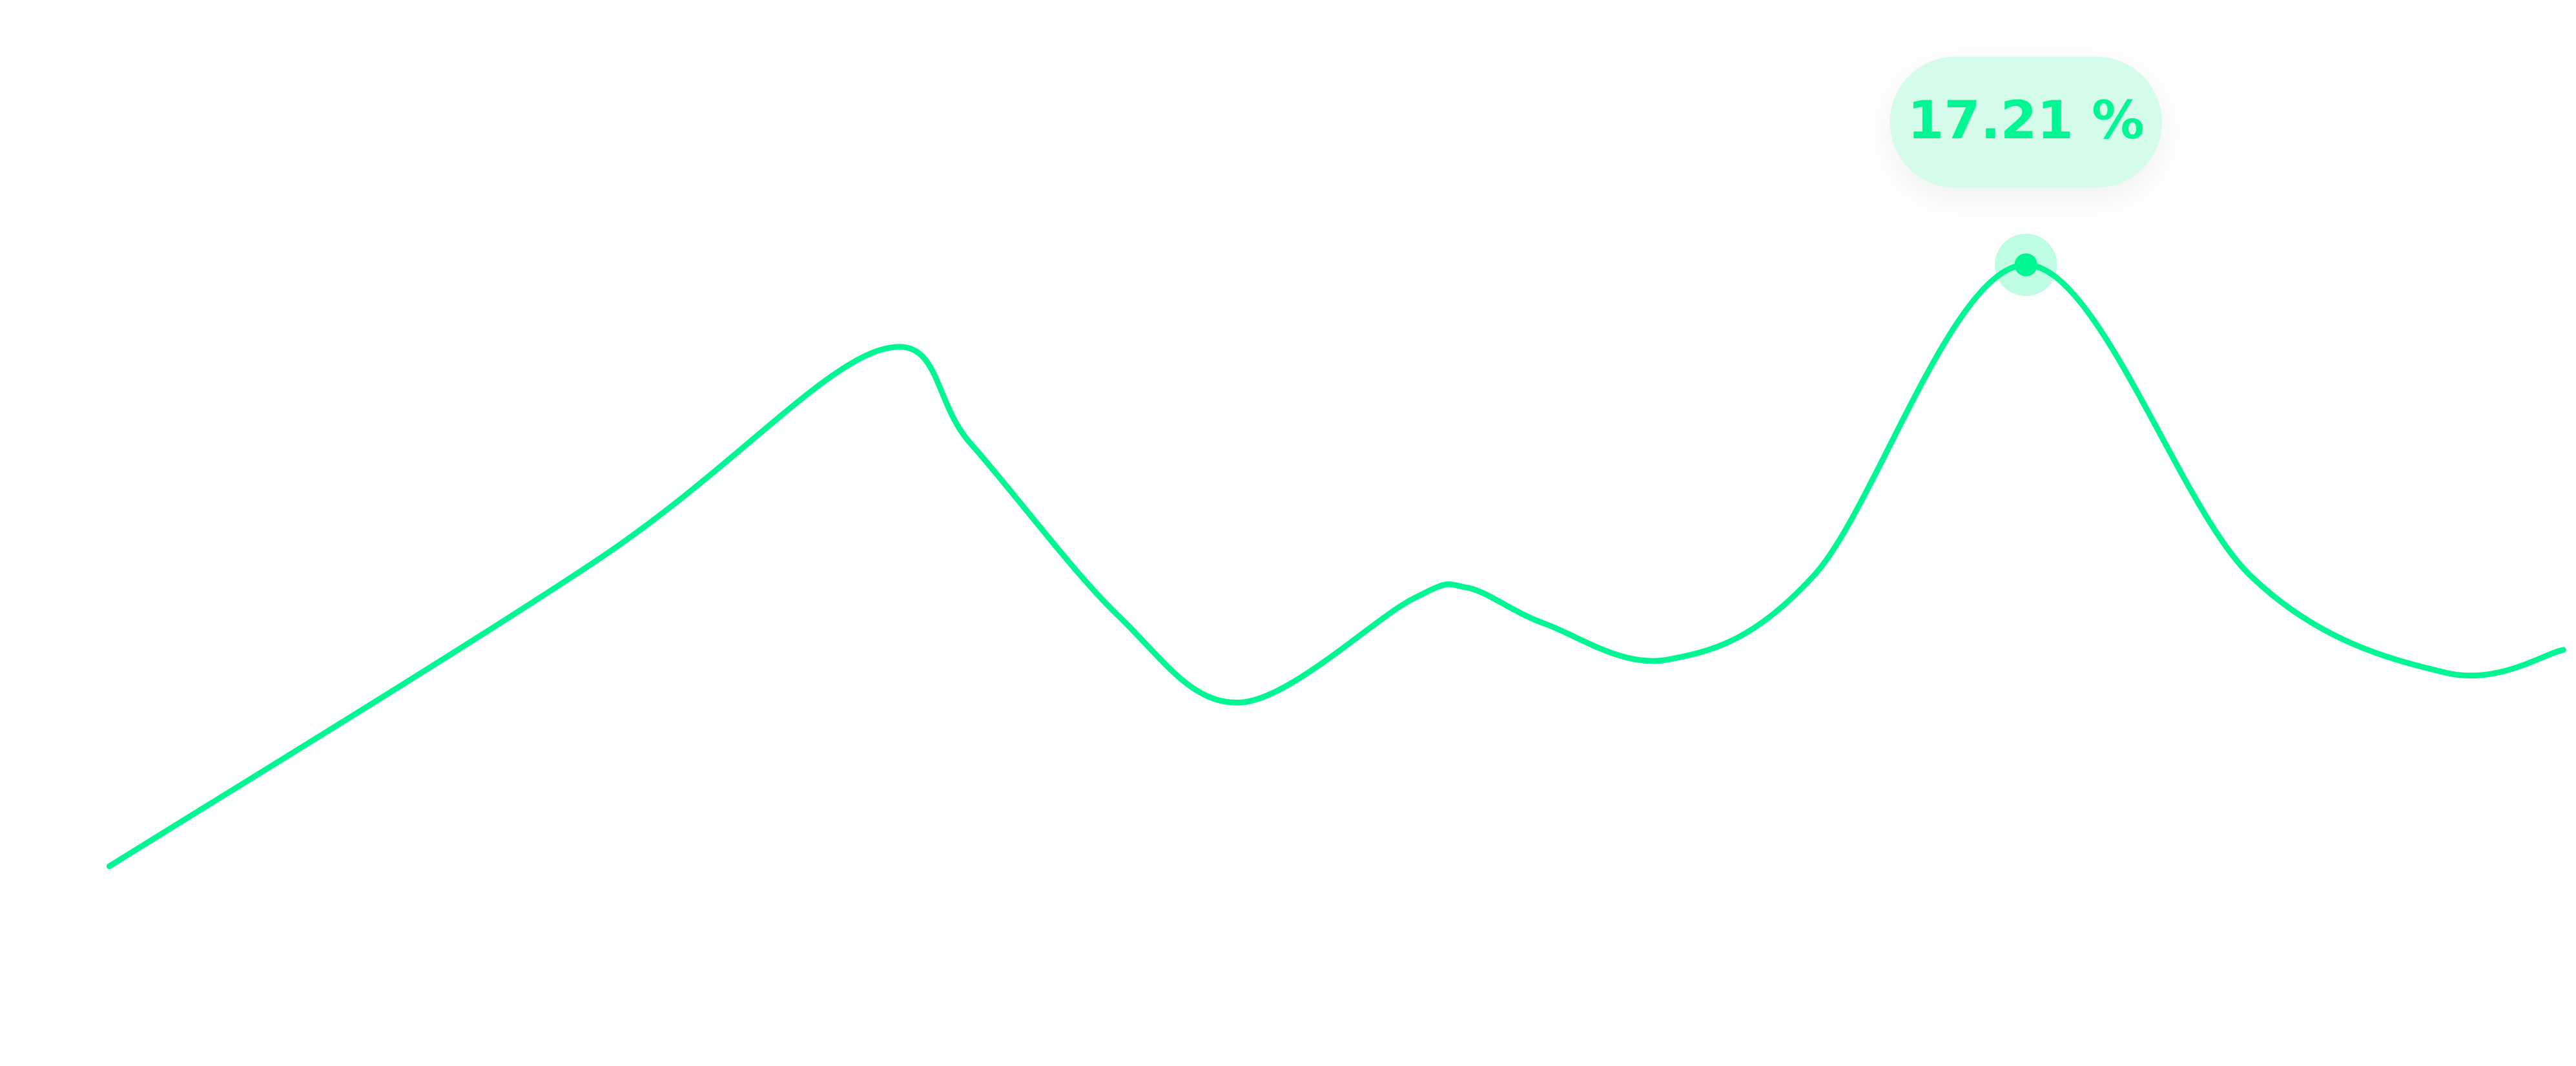 Image resolution: width=2576 pixels, height=1066 pixels. I want to click on tooltip-label: 17.21 %, so click(2026, 120).